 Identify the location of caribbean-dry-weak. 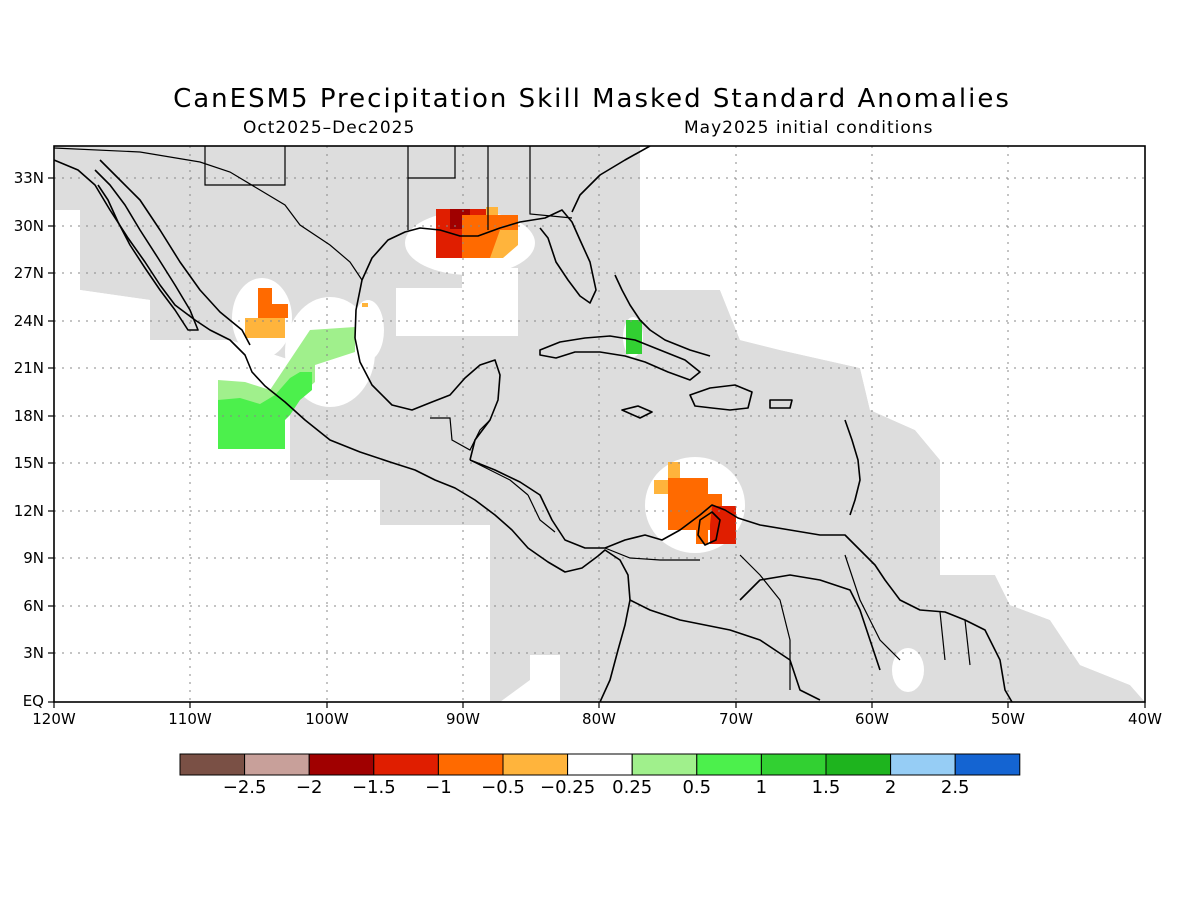
(667, 478).